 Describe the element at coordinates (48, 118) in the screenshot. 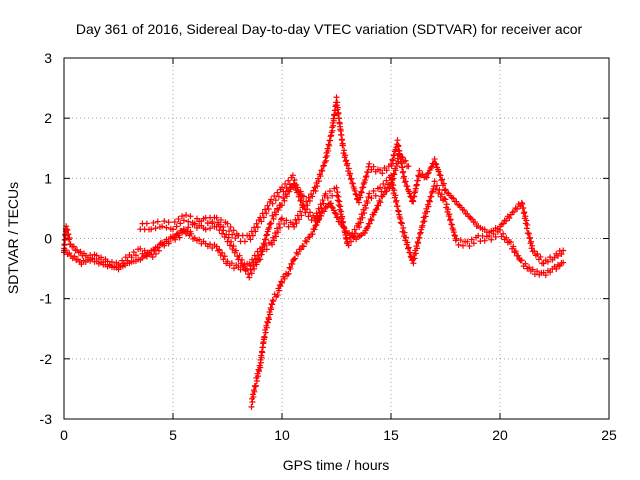

I see `y-tick-label: 2` at that location.